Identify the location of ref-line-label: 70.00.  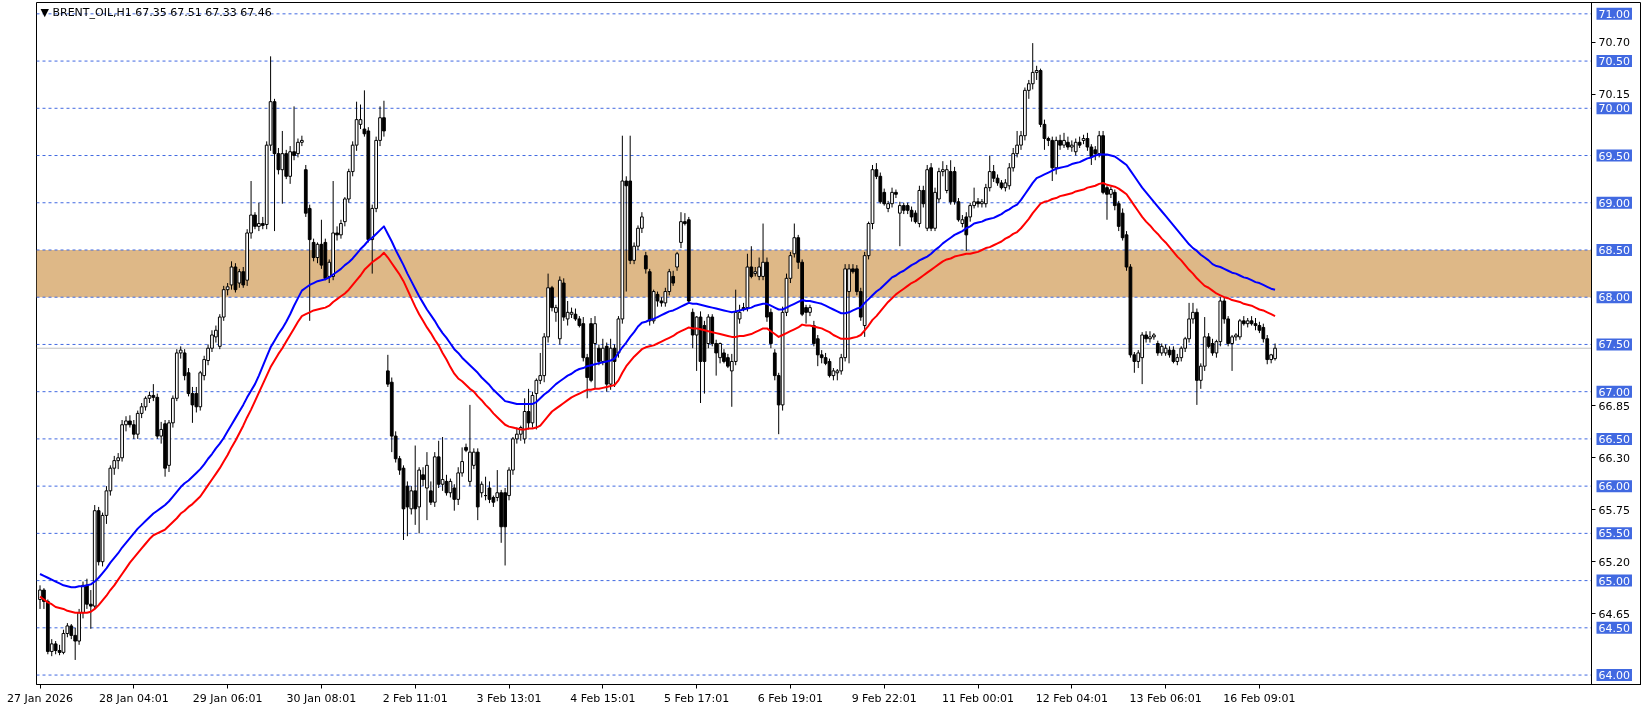
(1614, 109).